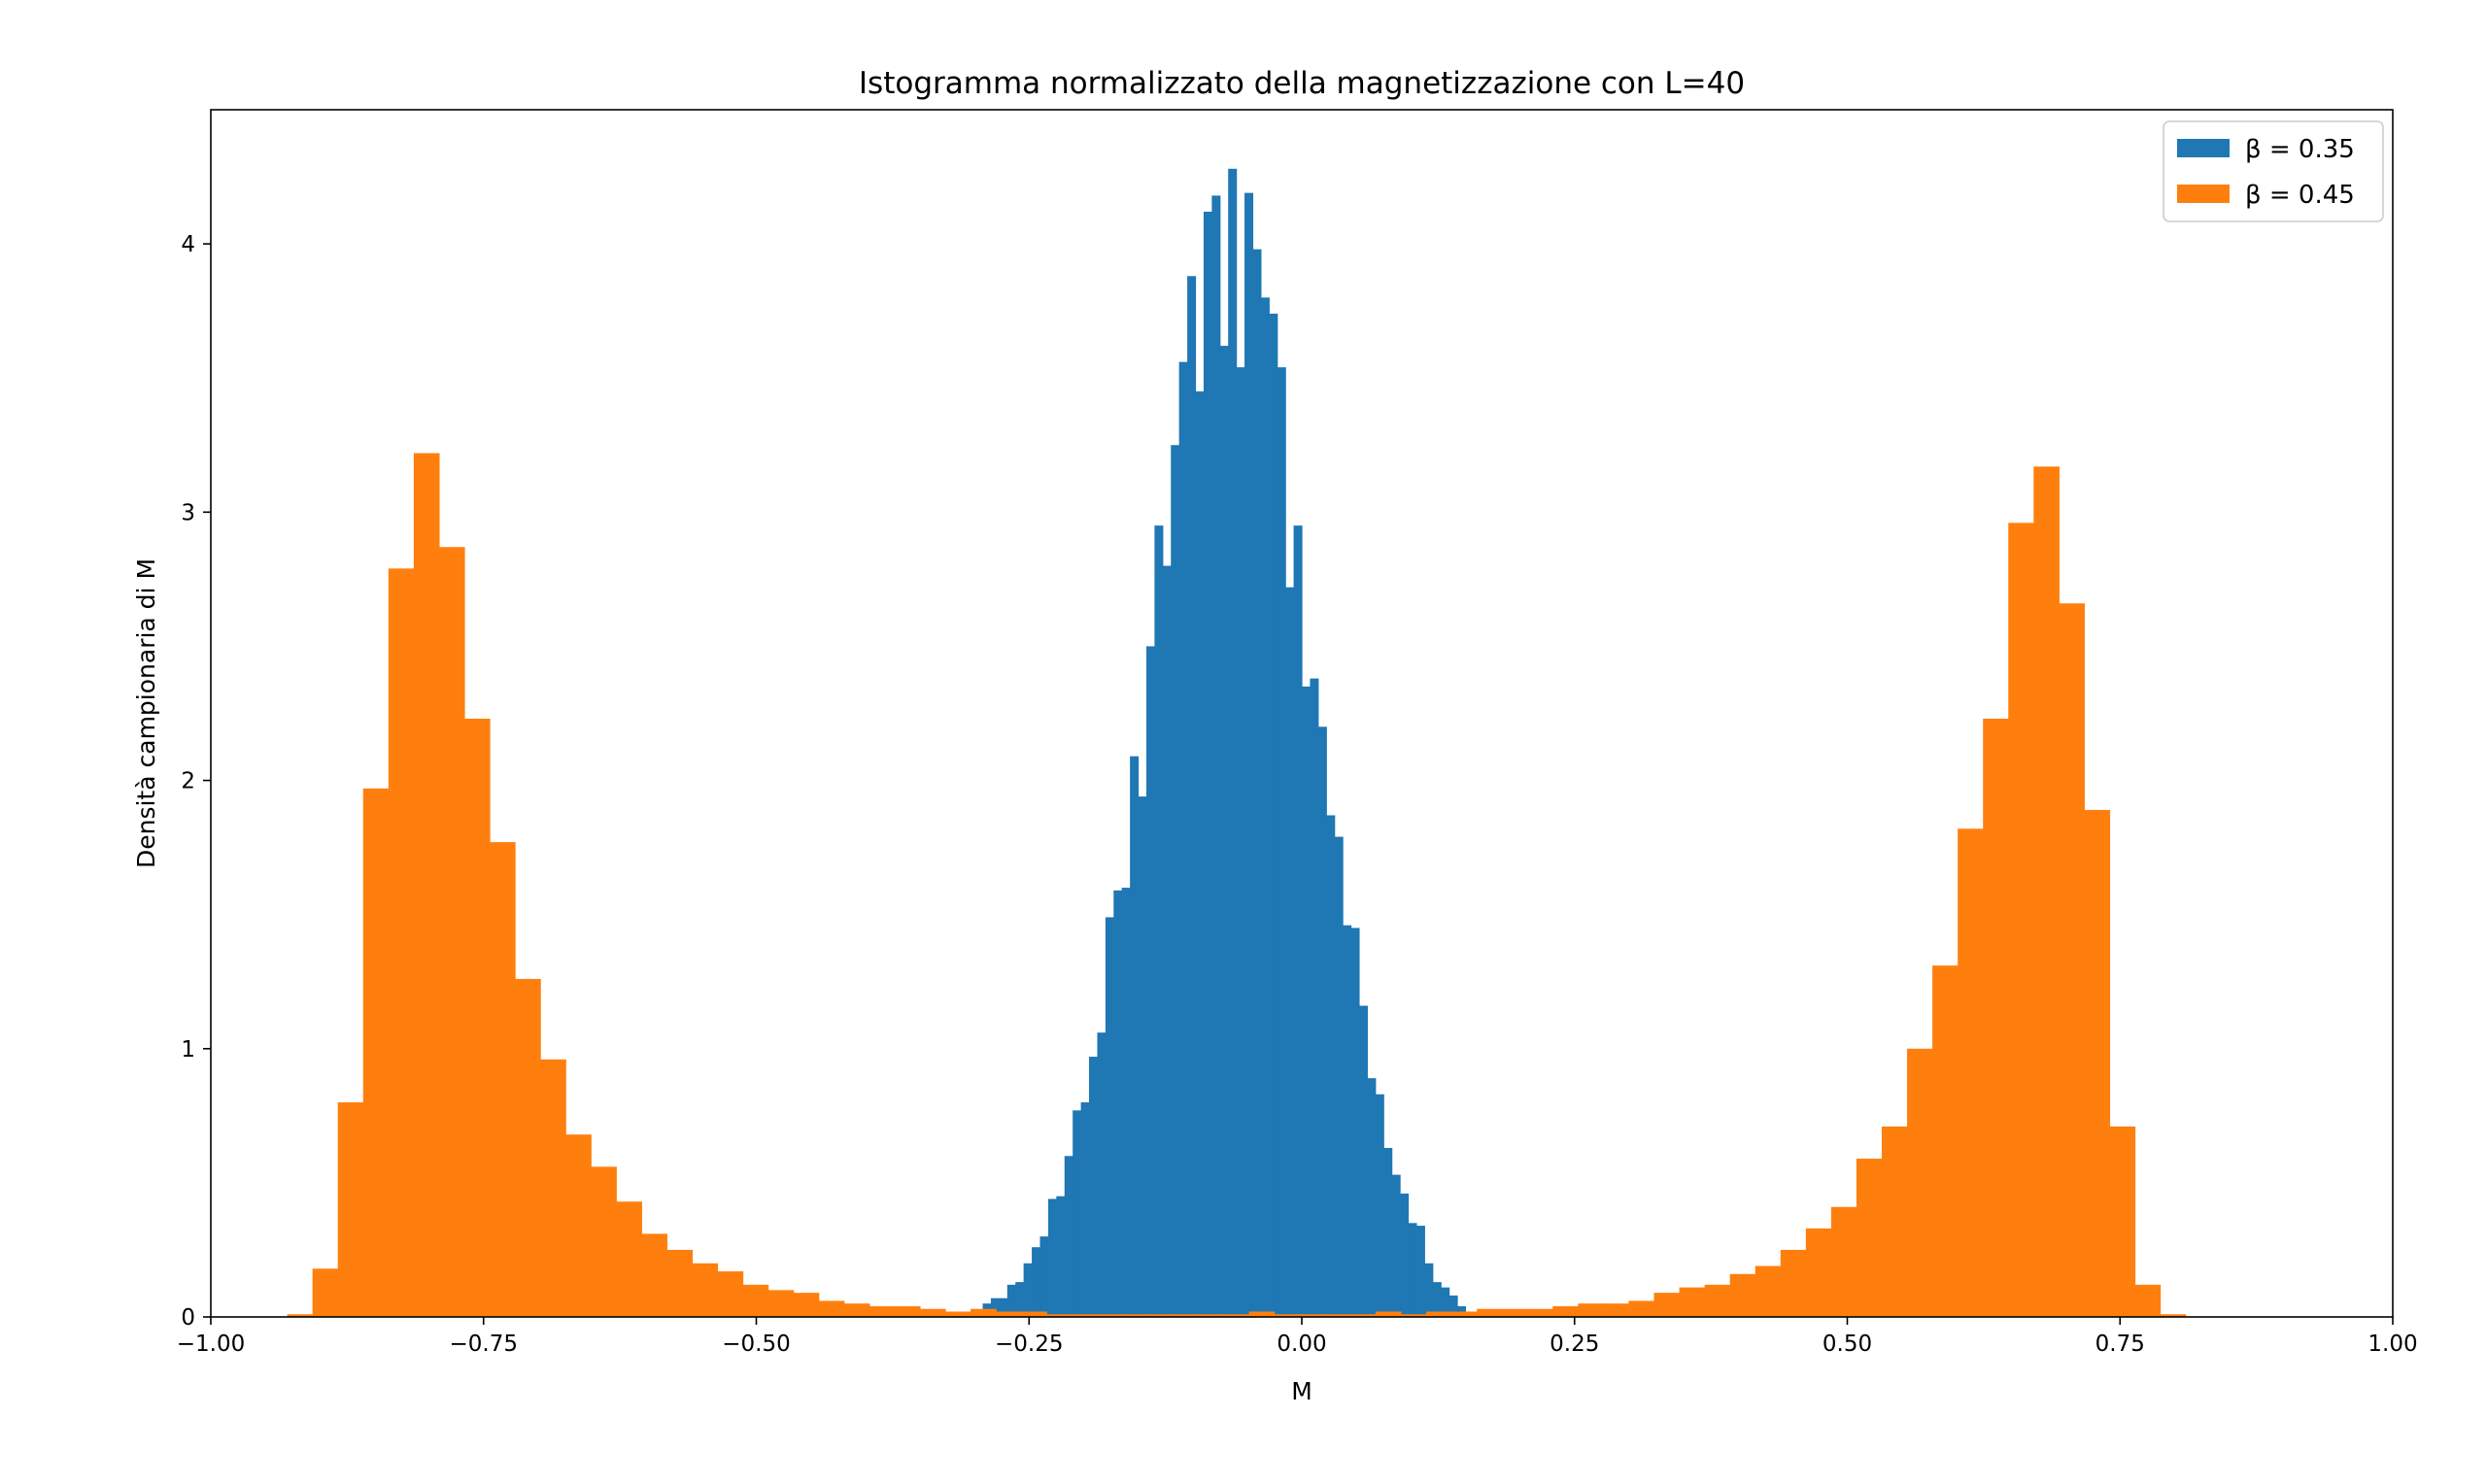 This screenshot has height=1484, width=2487. I want to click on x-axis: −1.00 −0.75 −0.50 −0.25 0.00 0.25 0.50 0.75 1.00, so click(1297, 1337).